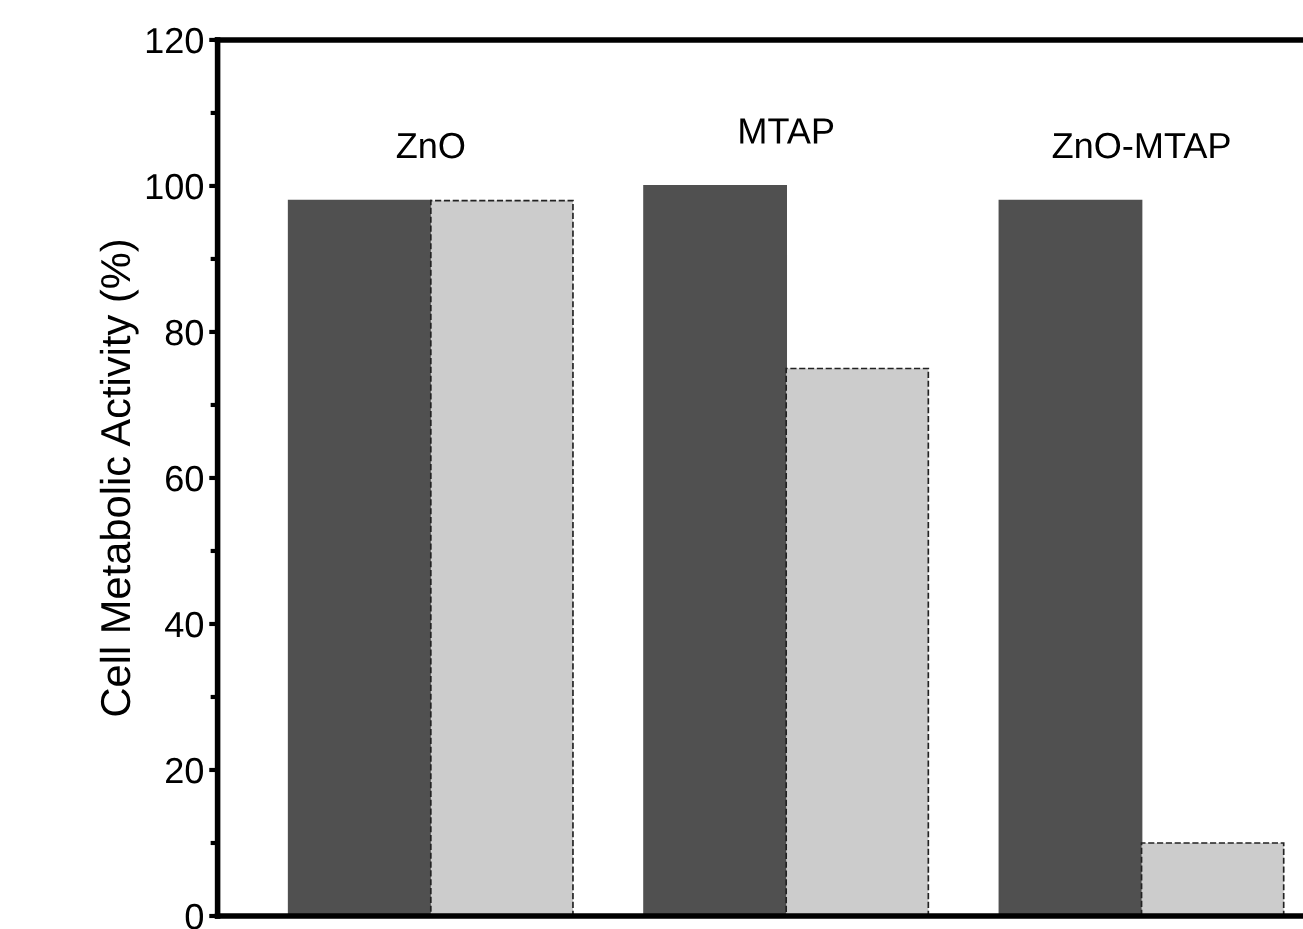 The image size is (1303, 929). What do you see at coordinates (184, 332) in the screenshot?
I see `y-tick-label: 80` at bounding box center [184, 332].